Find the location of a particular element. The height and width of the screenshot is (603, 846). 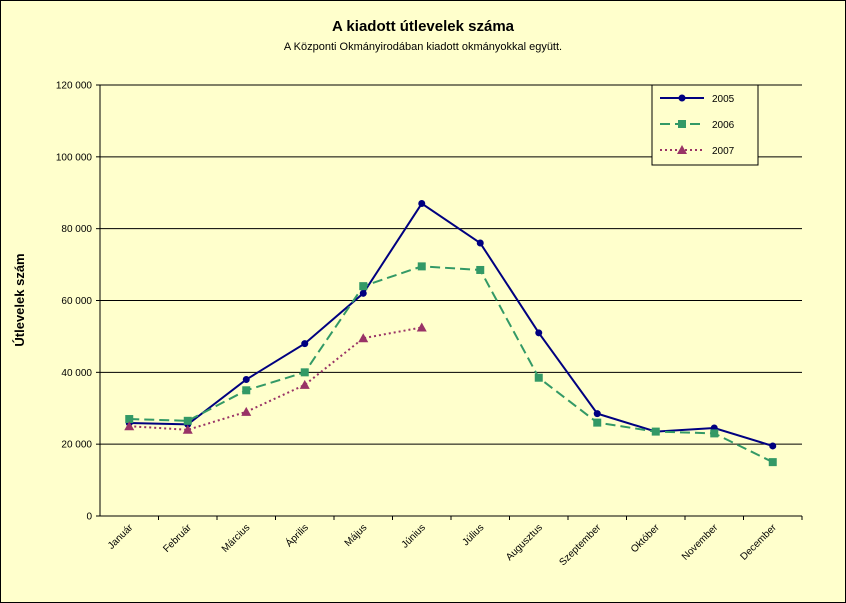

y-tick-label: 80 000 is located at coordinates (76, 229).